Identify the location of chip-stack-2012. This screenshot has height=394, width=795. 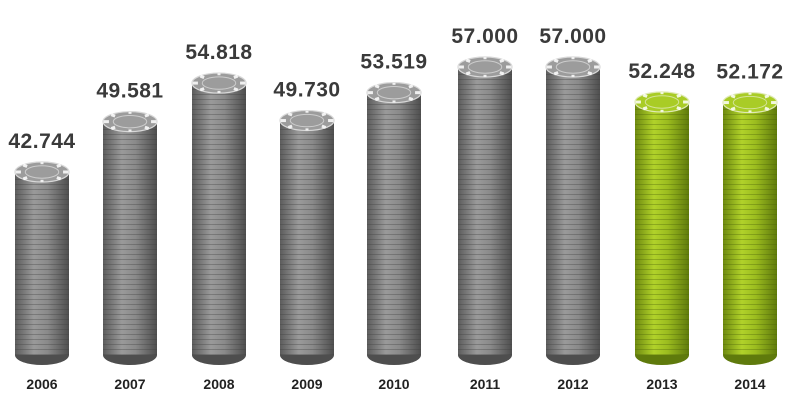
(573, 210).